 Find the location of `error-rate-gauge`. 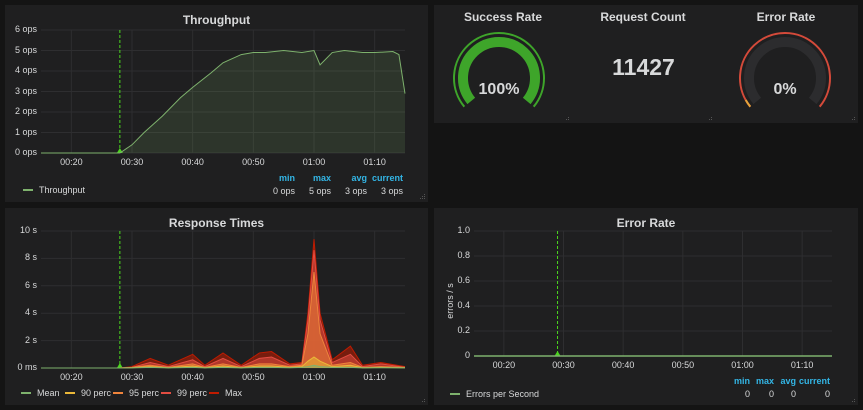

error-rate-gauge is located at coordinates (785, 70).